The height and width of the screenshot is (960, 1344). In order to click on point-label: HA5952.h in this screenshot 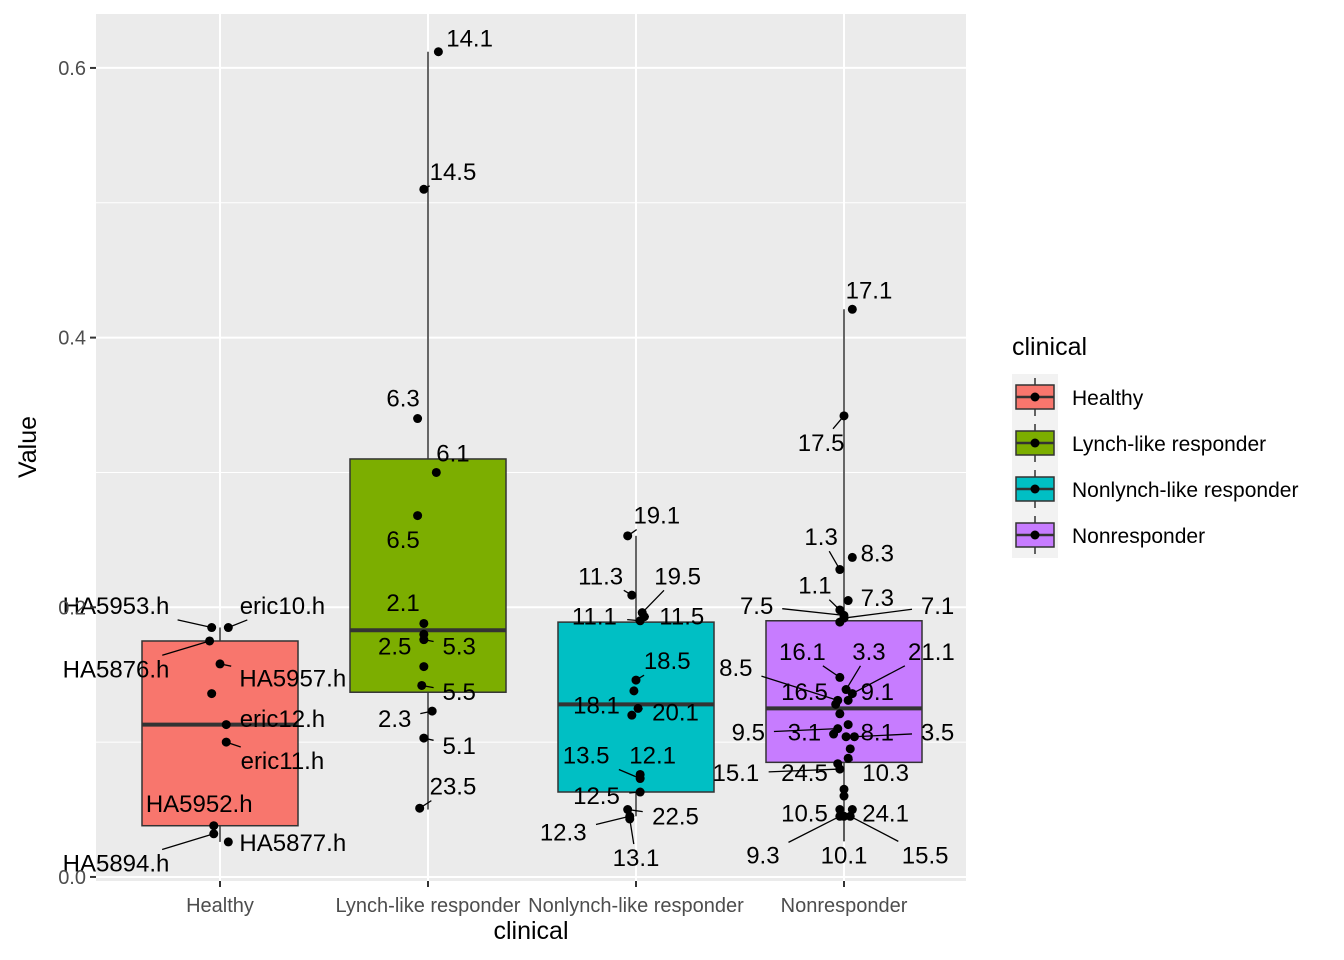, I will do `click(199, 804)`.